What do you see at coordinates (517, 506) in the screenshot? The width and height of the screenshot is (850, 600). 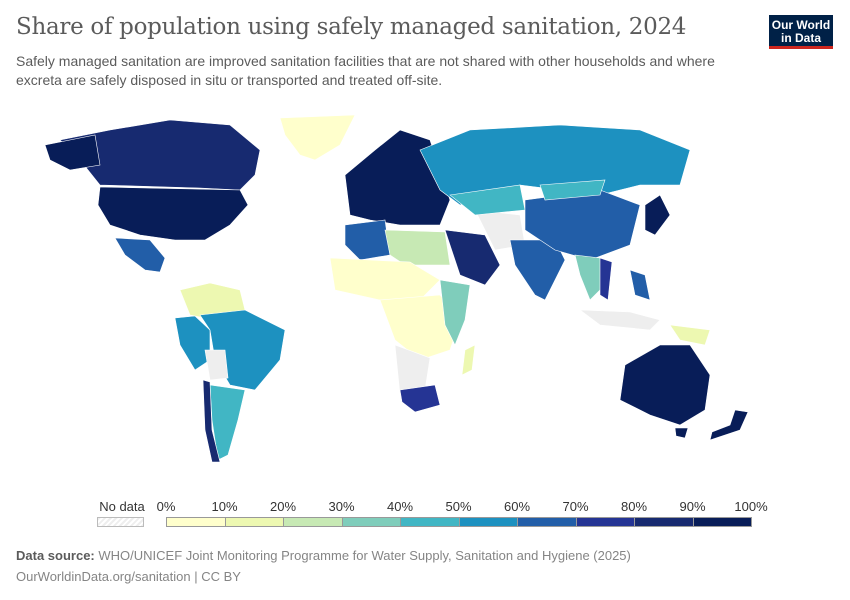 I see `legend-tick-label: 60%` at bounding box center [517, 506].